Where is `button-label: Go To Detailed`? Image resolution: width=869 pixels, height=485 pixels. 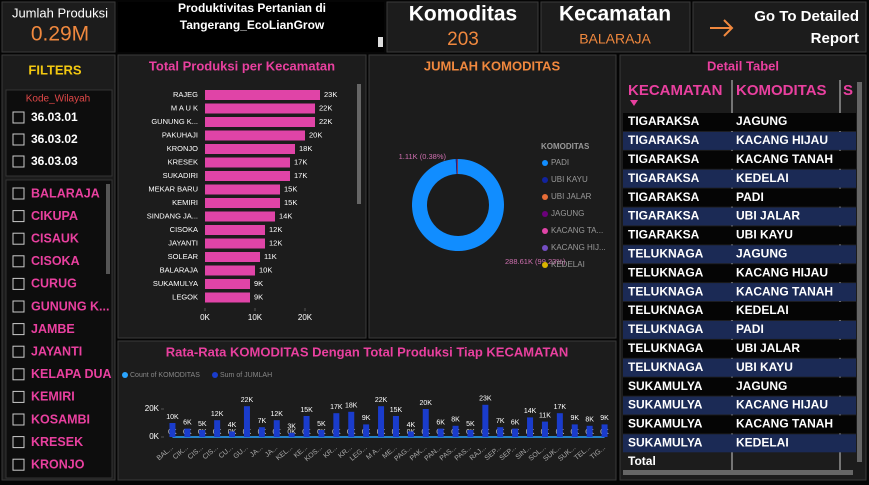
button-label: Go To Detailed is located at coordinates (806, 16).